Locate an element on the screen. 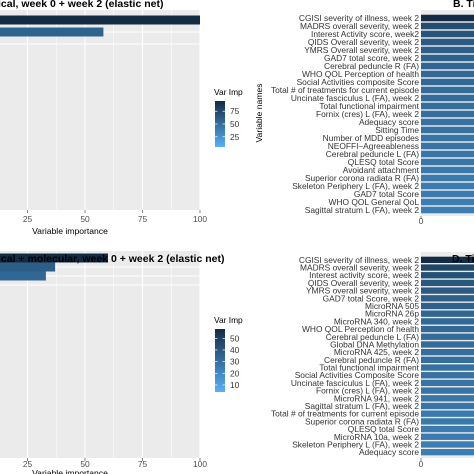  legend-tick-label: 10 is located at coordinates (235, 385).